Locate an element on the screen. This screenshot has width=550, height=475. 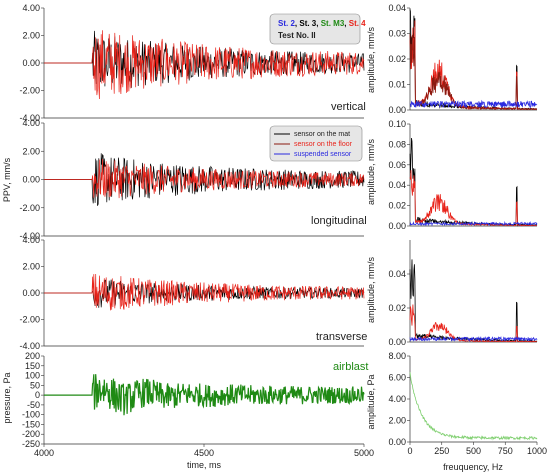
ytick-label: 0.06 is located at coordinates (397, 165).